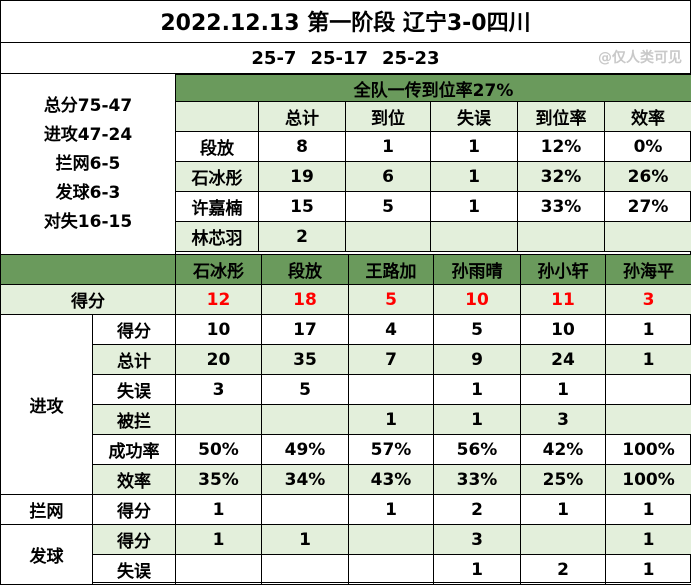  What do you see at coordinates (648, 270) in the screenshot?
I see `player-name: 孙海平` at bounding box center [648, 270].